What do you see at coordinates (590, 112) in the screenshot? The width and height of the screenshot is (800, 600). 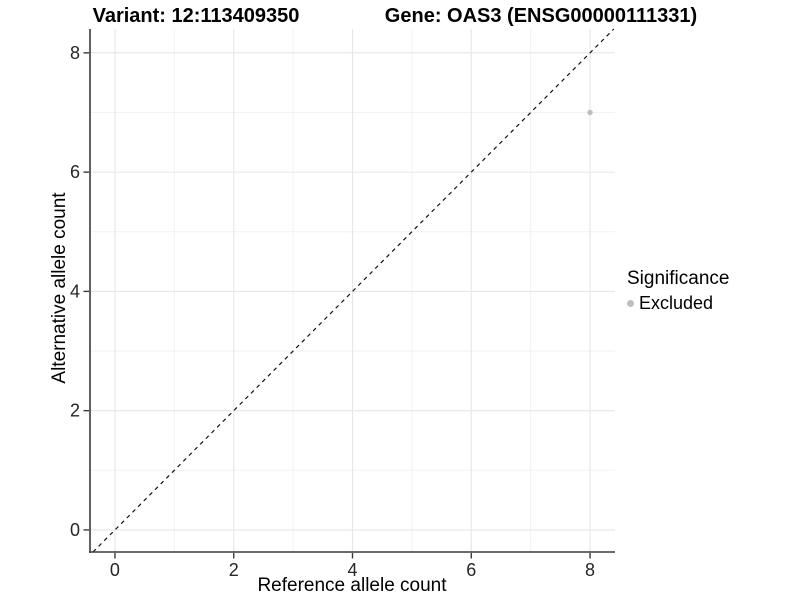 I see `data-point-excluded` at bounding box center [590, 112].